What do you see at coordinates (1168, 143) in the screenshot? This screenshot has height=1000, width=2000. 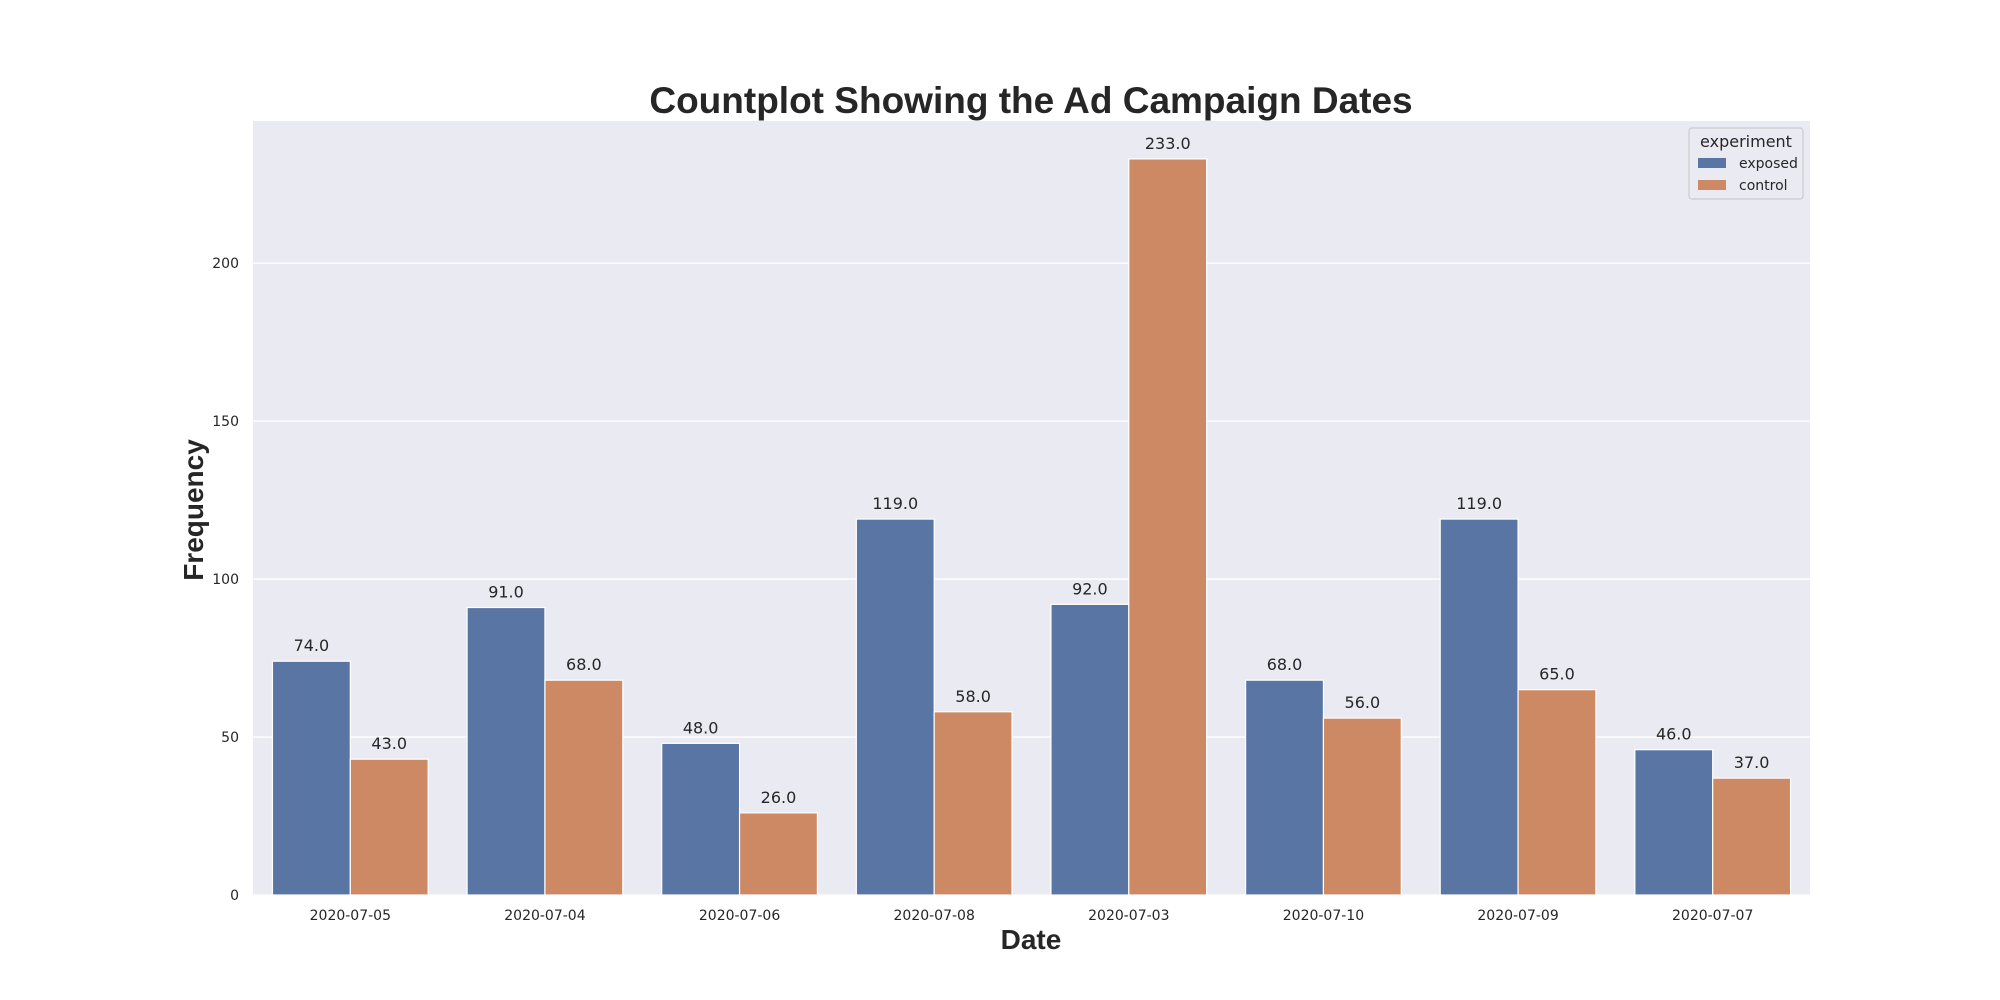 I see `bar-value-label: 233.0` at bounding box center [1168, 143].